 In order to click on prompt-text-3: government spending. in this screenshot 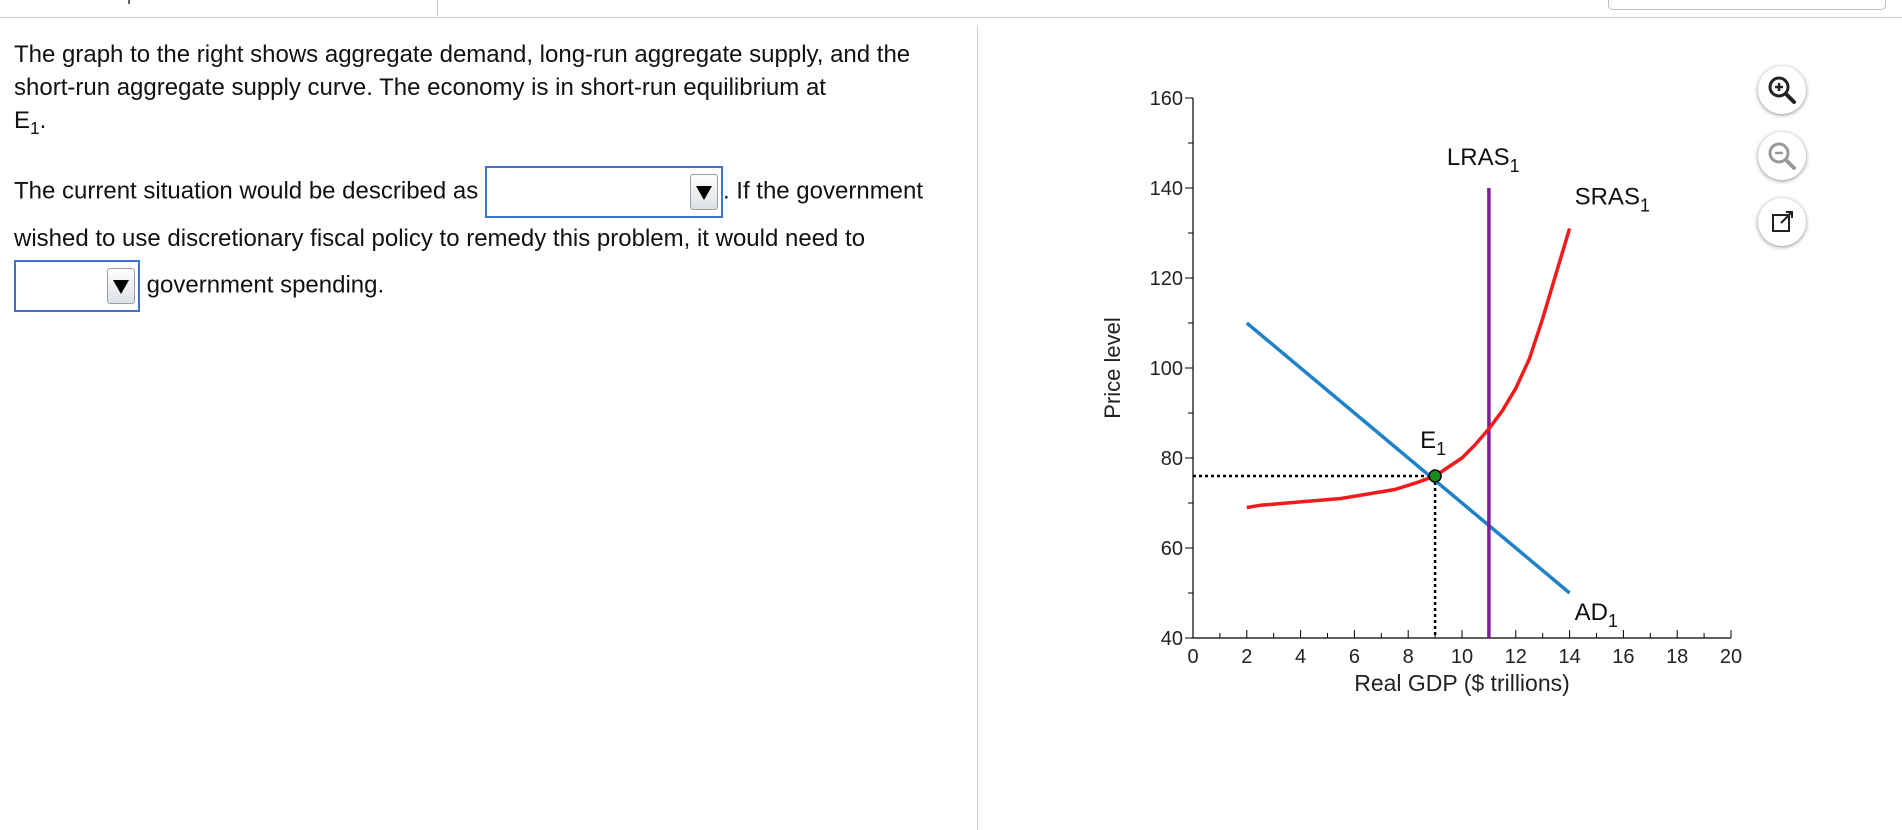, I will do `click(265, 285)`.